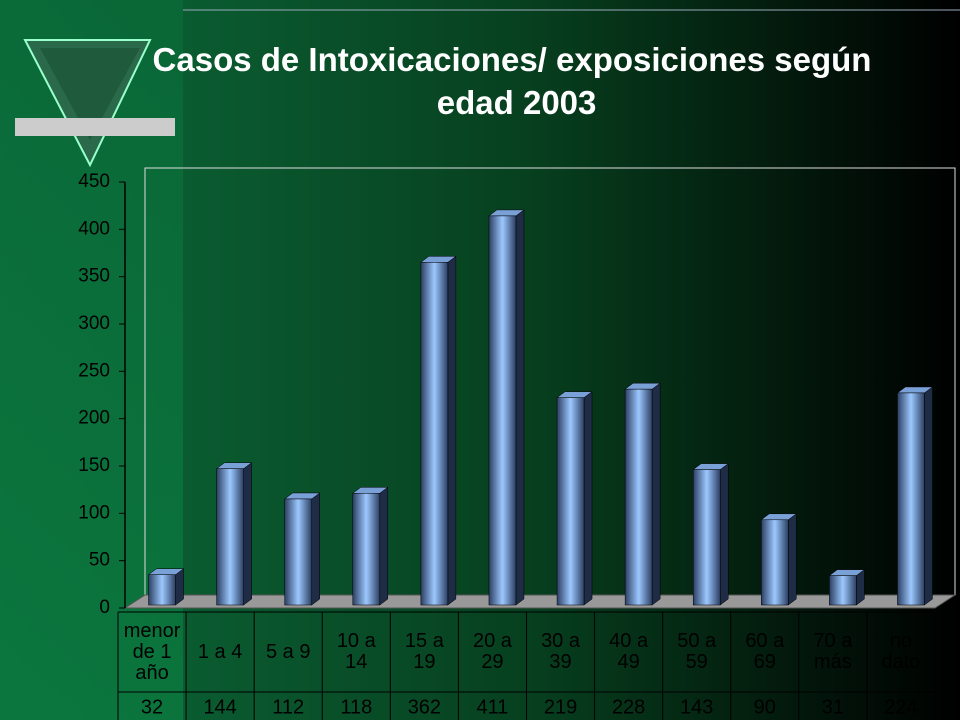 The height and width of the screenshot is (720, 960). I want to click on y-tick-label: 0, so click(104, 607).